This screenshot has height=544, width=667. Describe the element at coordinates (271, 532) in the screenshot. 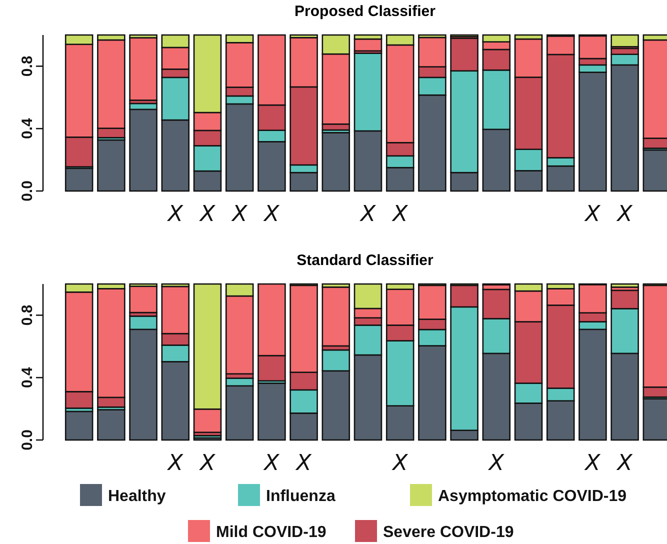

I see `legend-label: Mild COVID-19` at that location.